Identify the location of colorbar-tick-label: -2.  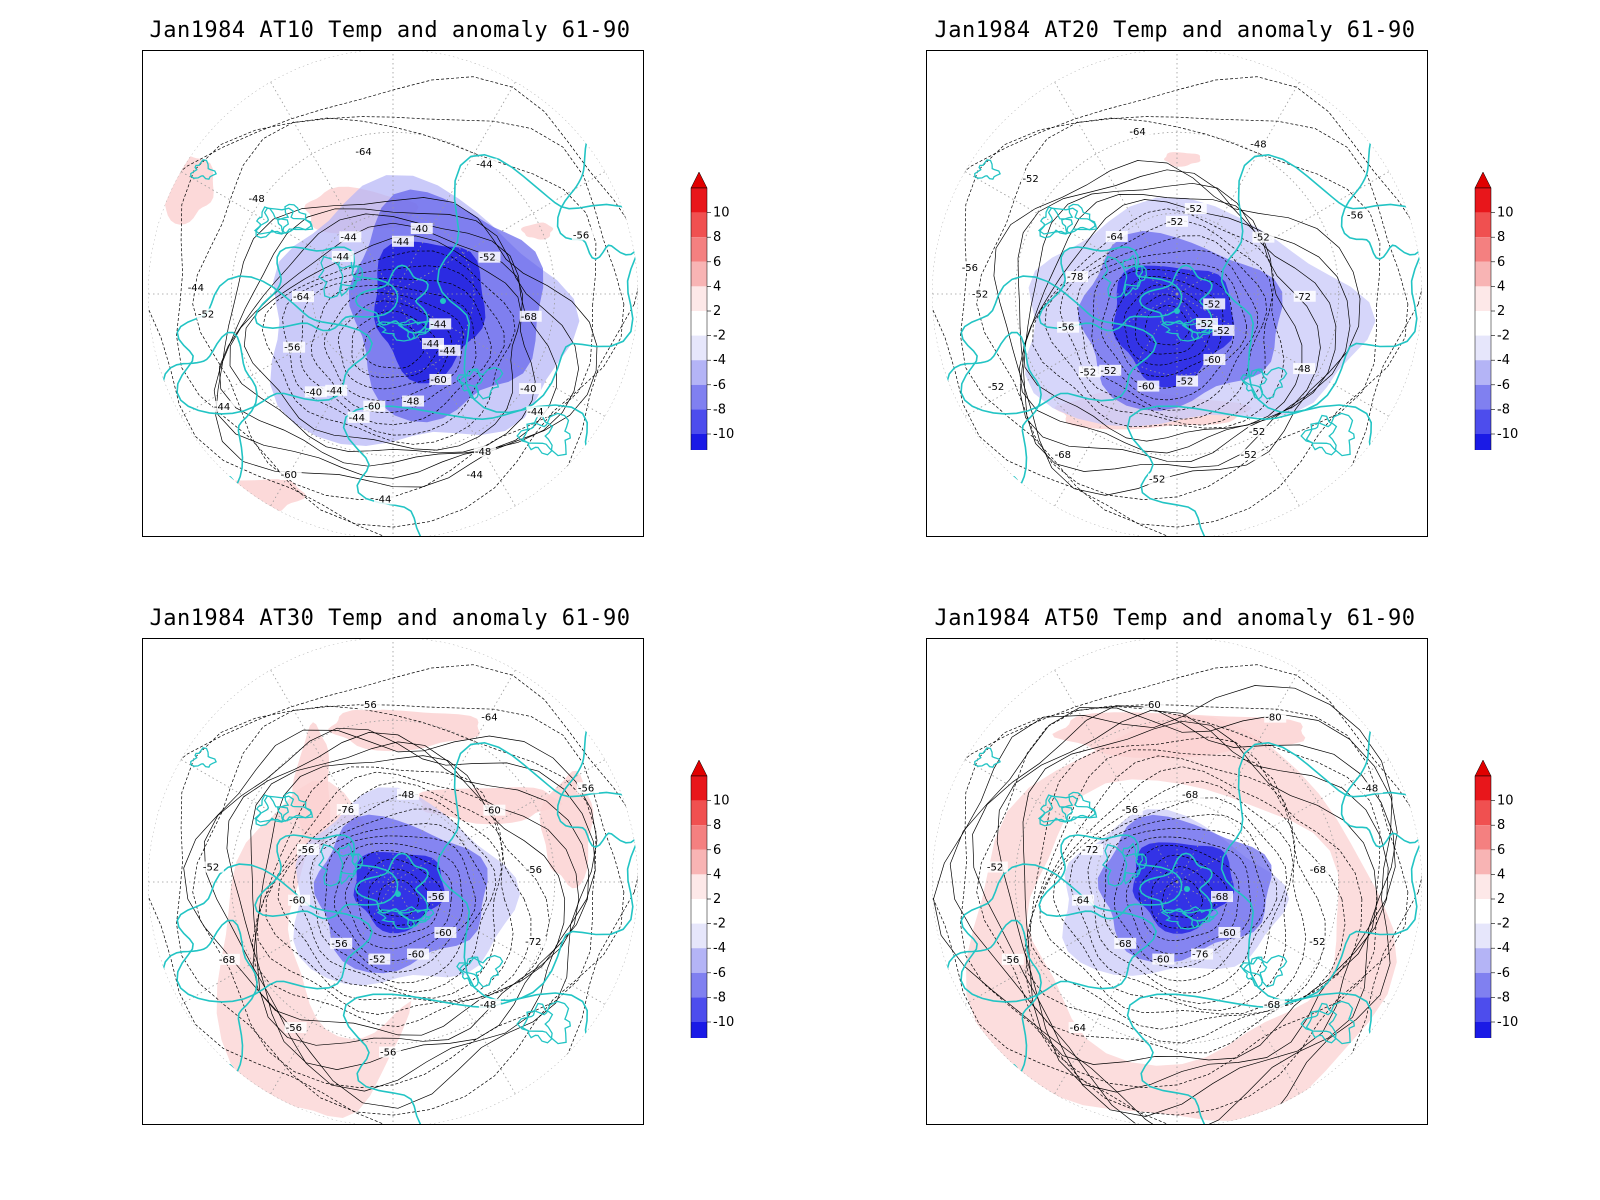
(1503, 336).